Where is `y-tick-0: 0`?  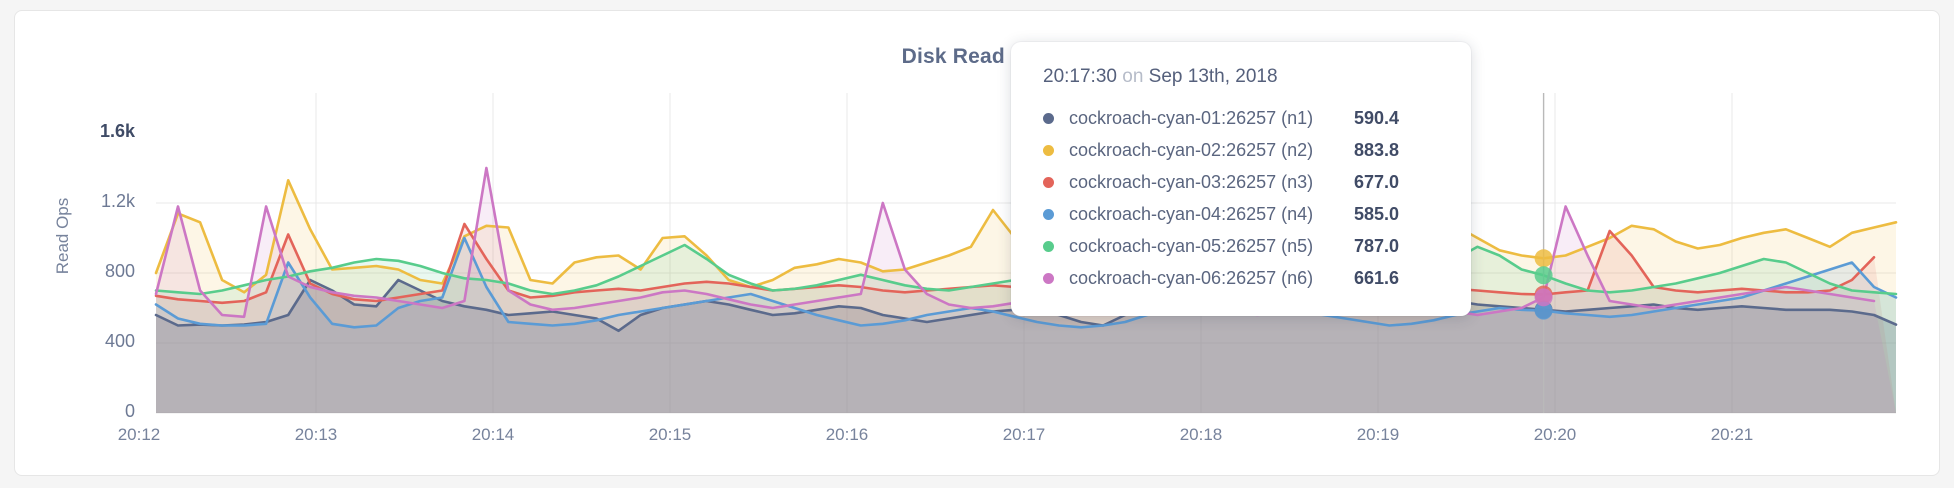 y-tick-0: 0 is located at coordinates (129, 411).